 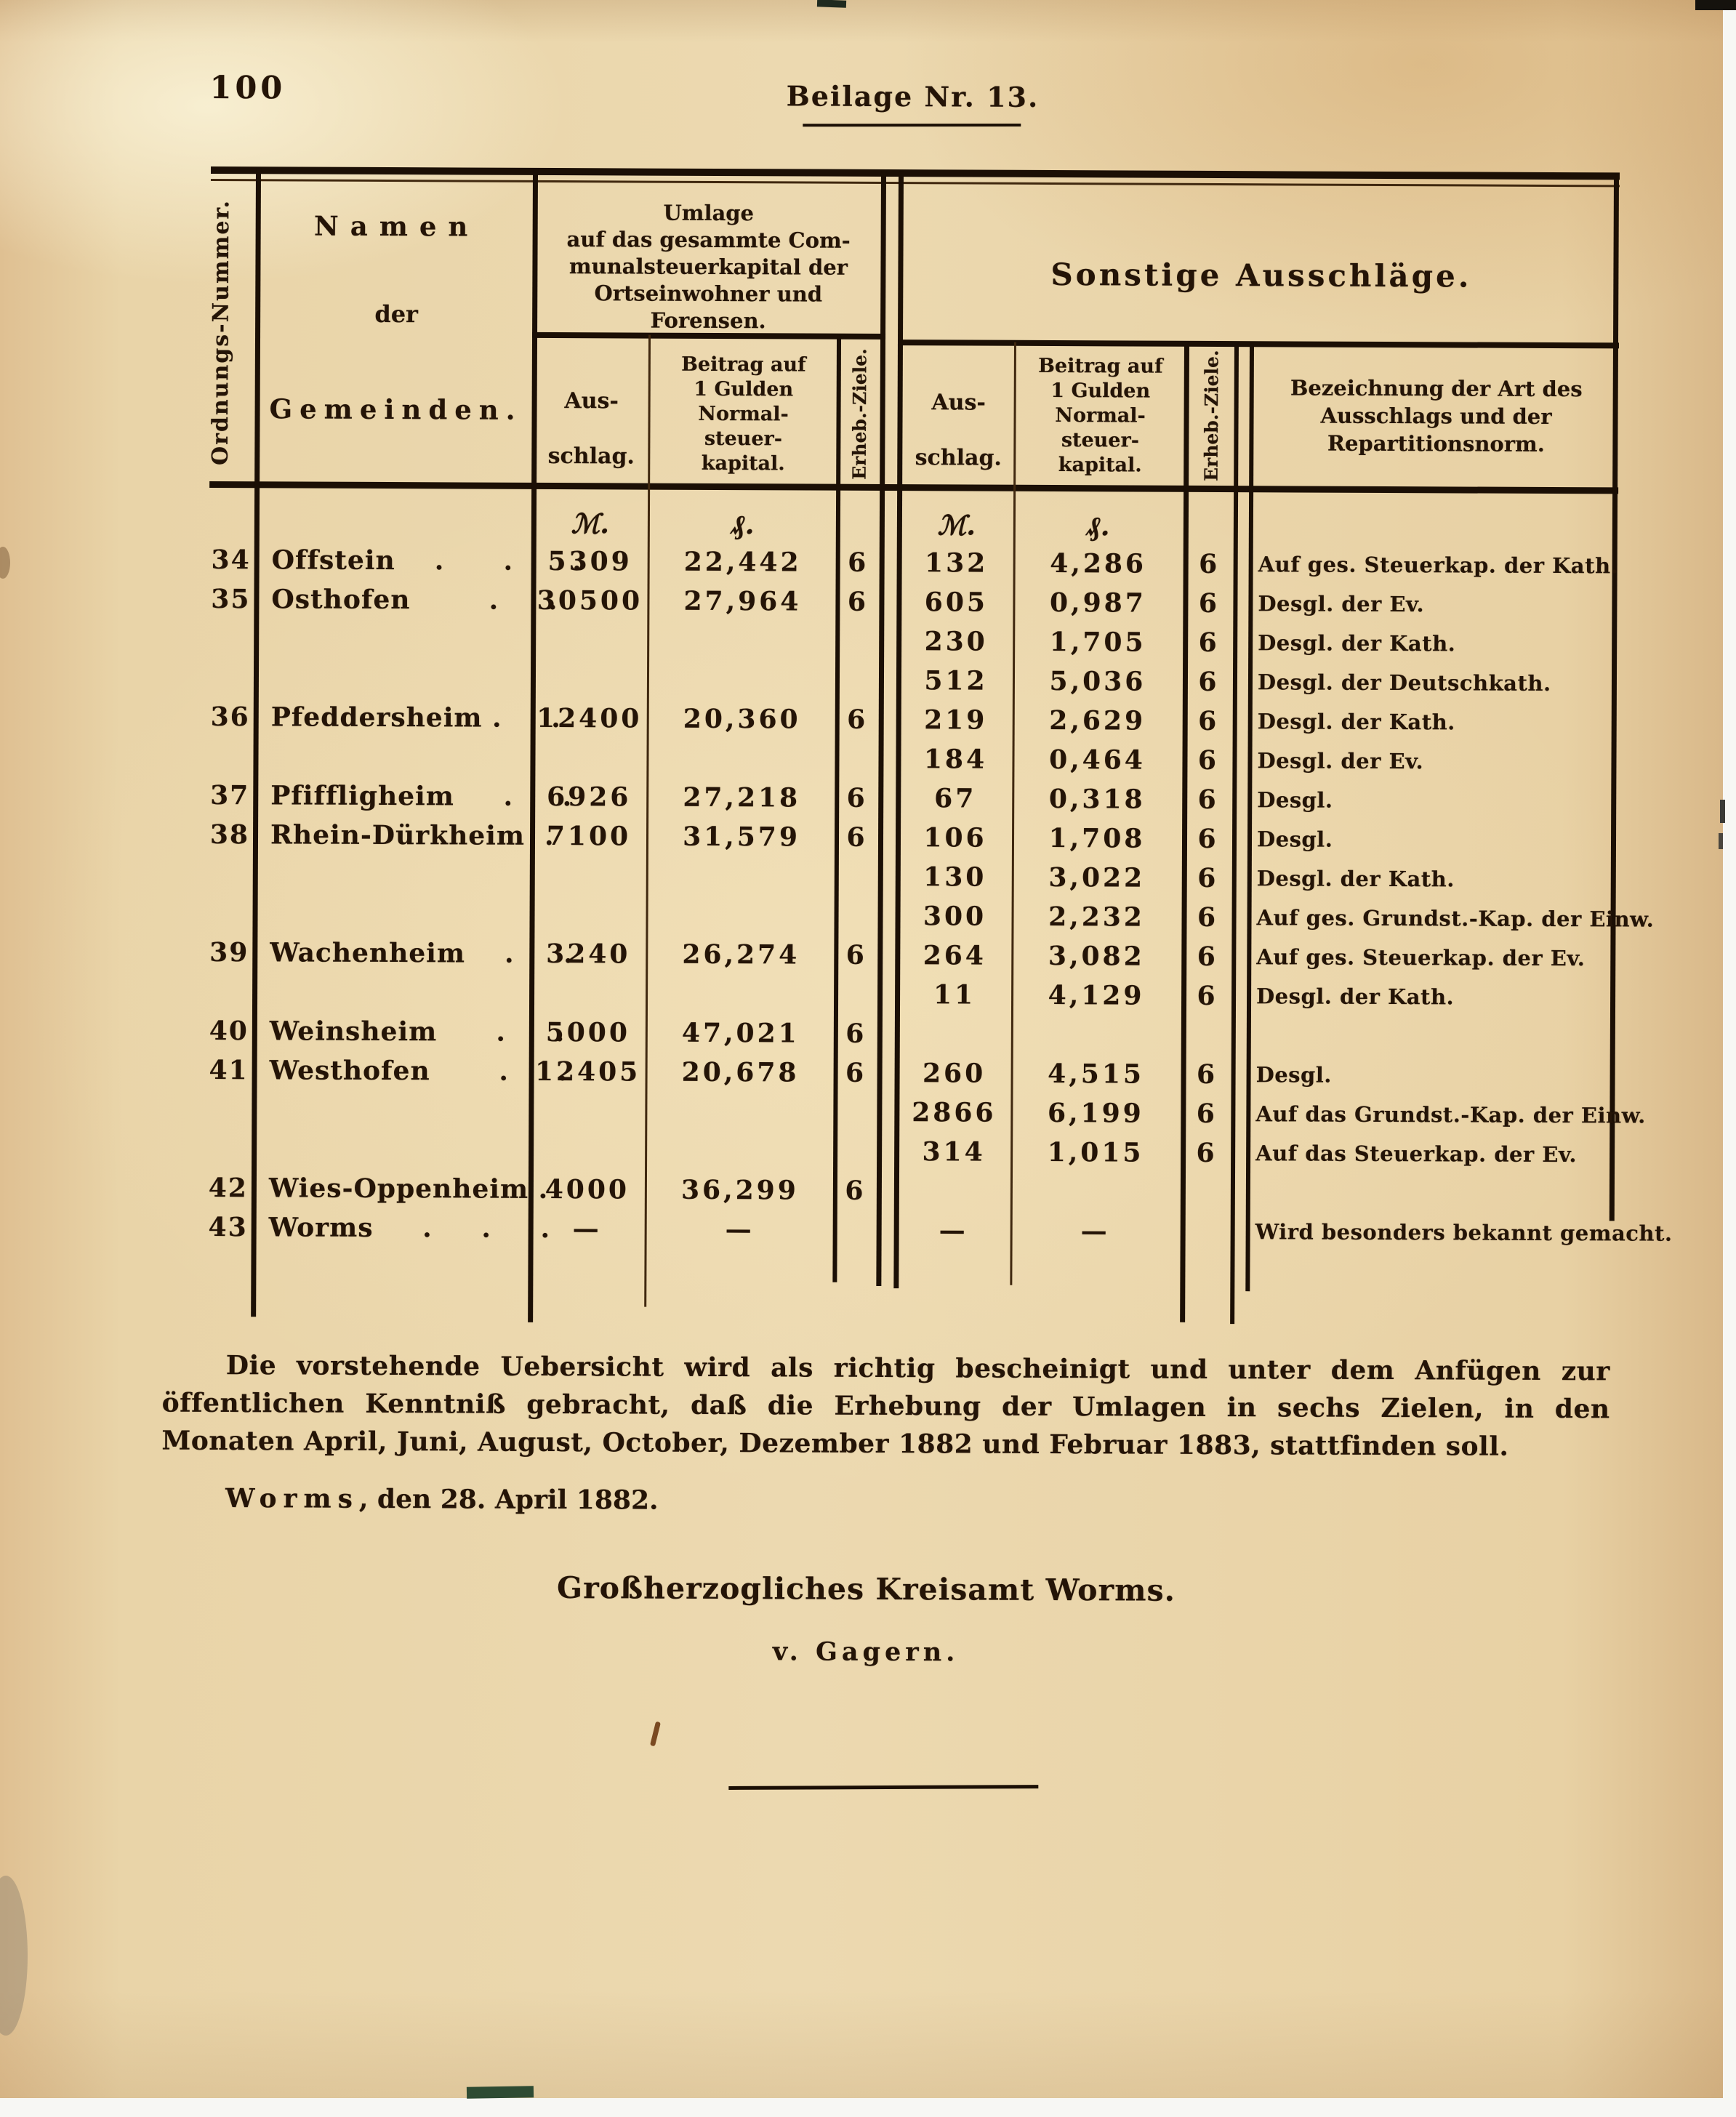 What do you see at coordinates (1455, 919) in the screenshot?
I see `cell-bezeichnung: Auf ges. Grundst.-Kap. der Einw.` at bounding box center [1455, 919].